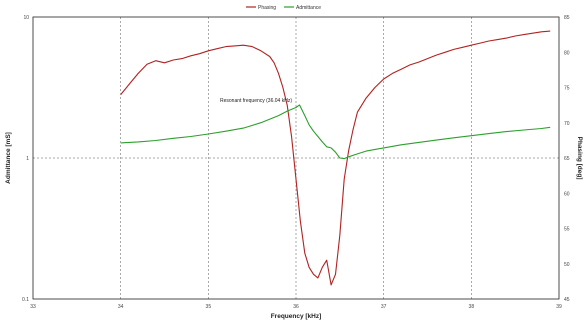 Image resolution: width=585 pixels, height=325 pixels. What do you see at coordinates (567, 53) in the screenshot?
I see `right-y-tick-label: 80` at bounding box center [567, 53].